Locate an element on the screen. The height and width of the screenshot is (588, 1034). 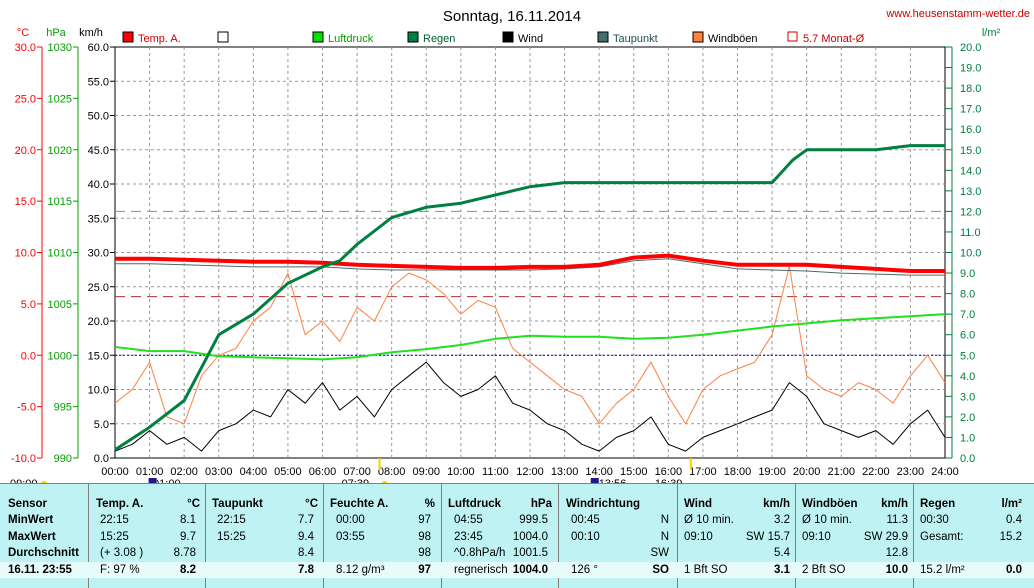
x-tick-label: 01:00 is located at coordinates (150, 472).